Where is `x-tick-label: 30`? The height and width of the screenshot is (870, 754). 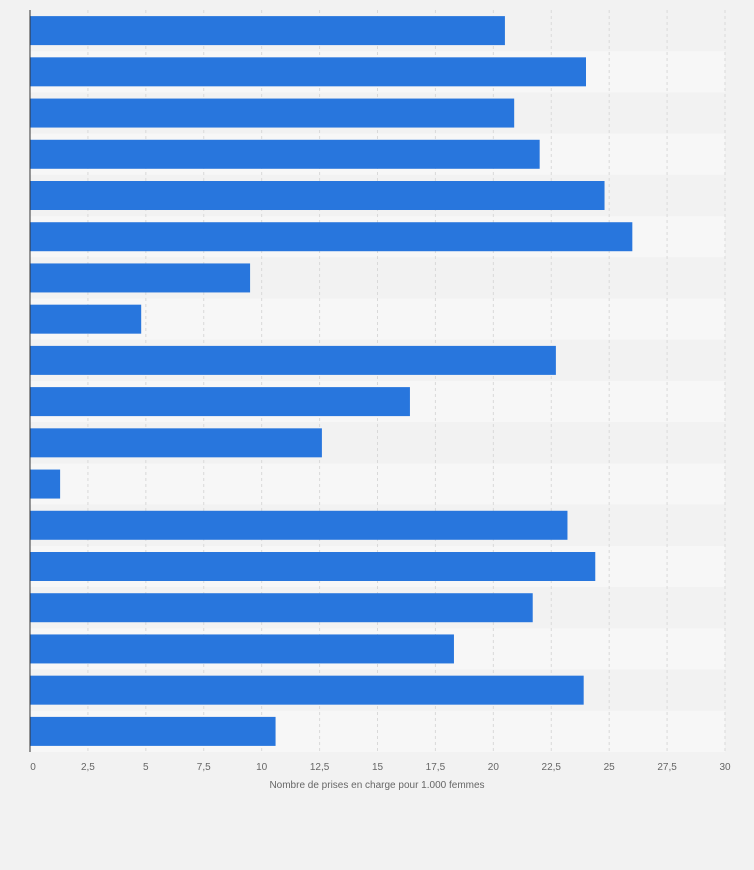
x-tick-label: 30 is located at coordinates (725, 767).